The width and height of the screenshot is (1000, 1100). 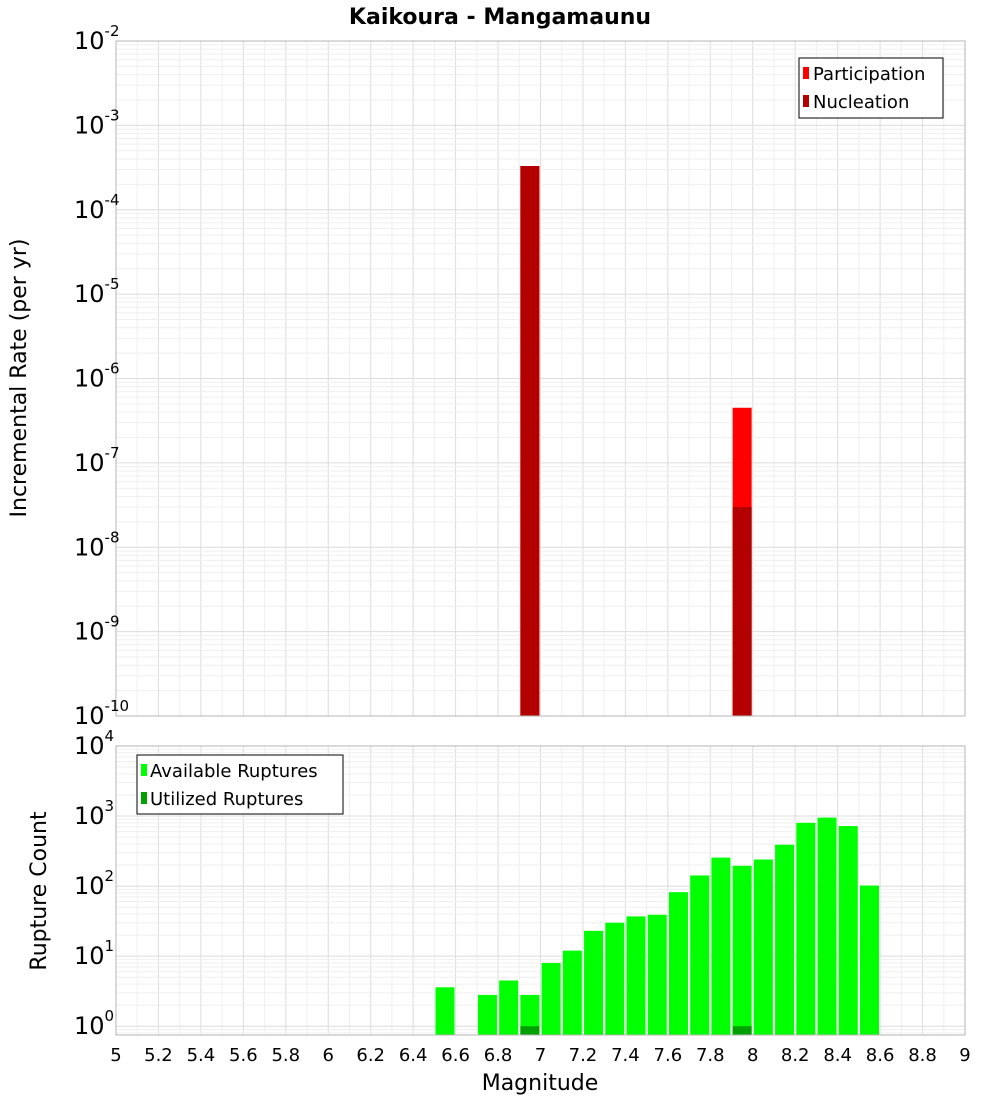 What do you see at coordinates (94, 743) in the screenshot?
I see `count-y-tick-label: 10⁴` at bounding box center [94, 743].